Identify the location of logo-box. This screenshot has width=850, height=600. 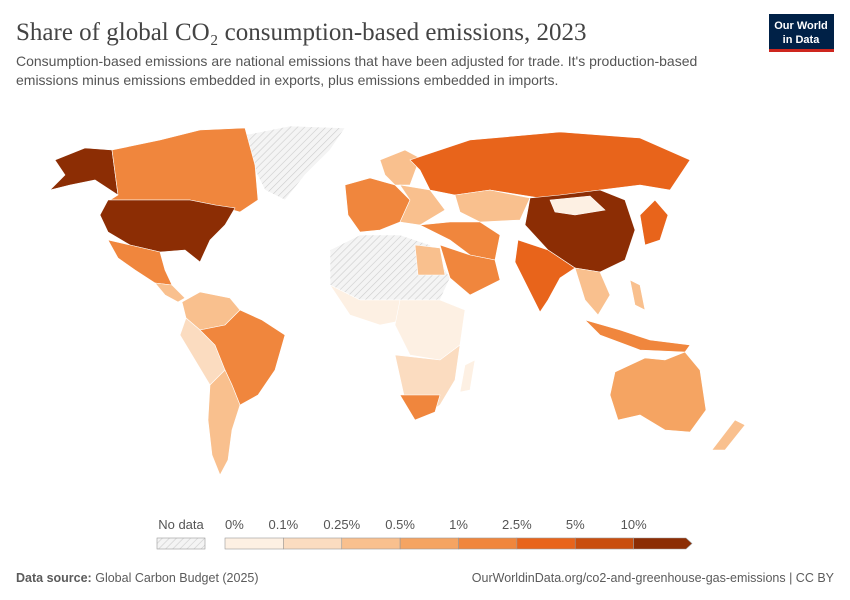
(801, 32).